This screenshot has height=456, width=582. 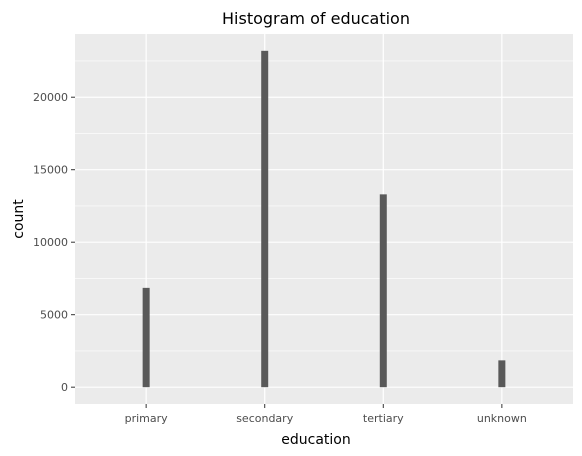 I want to click on bar-unknown, so click(x=502, y=374).